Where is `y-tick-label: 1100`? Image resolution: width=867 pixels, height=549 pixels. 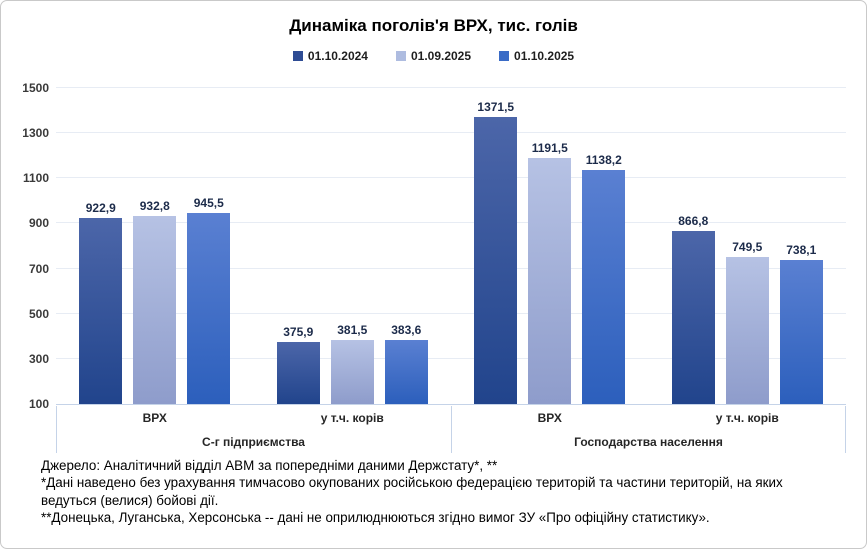 y-tick-label: 1100 is located at coordinates (35, 178).